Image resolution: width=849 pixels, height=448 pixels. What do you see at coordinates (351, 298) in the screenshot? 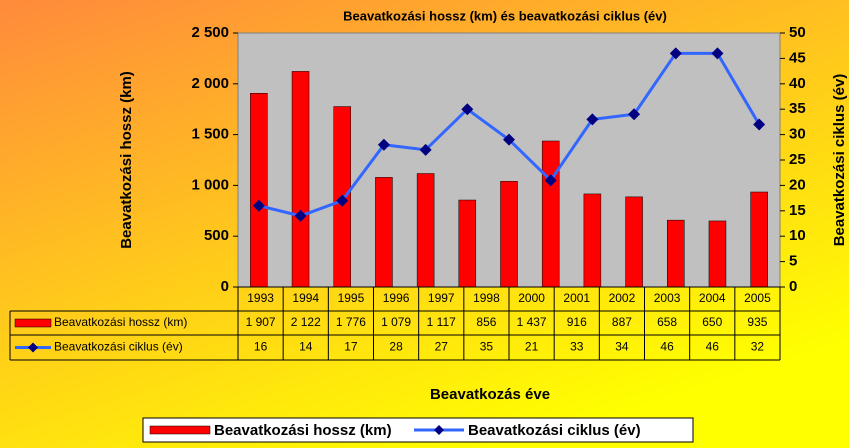
I see `table-category: 1995` at bounding box center [351, 298].